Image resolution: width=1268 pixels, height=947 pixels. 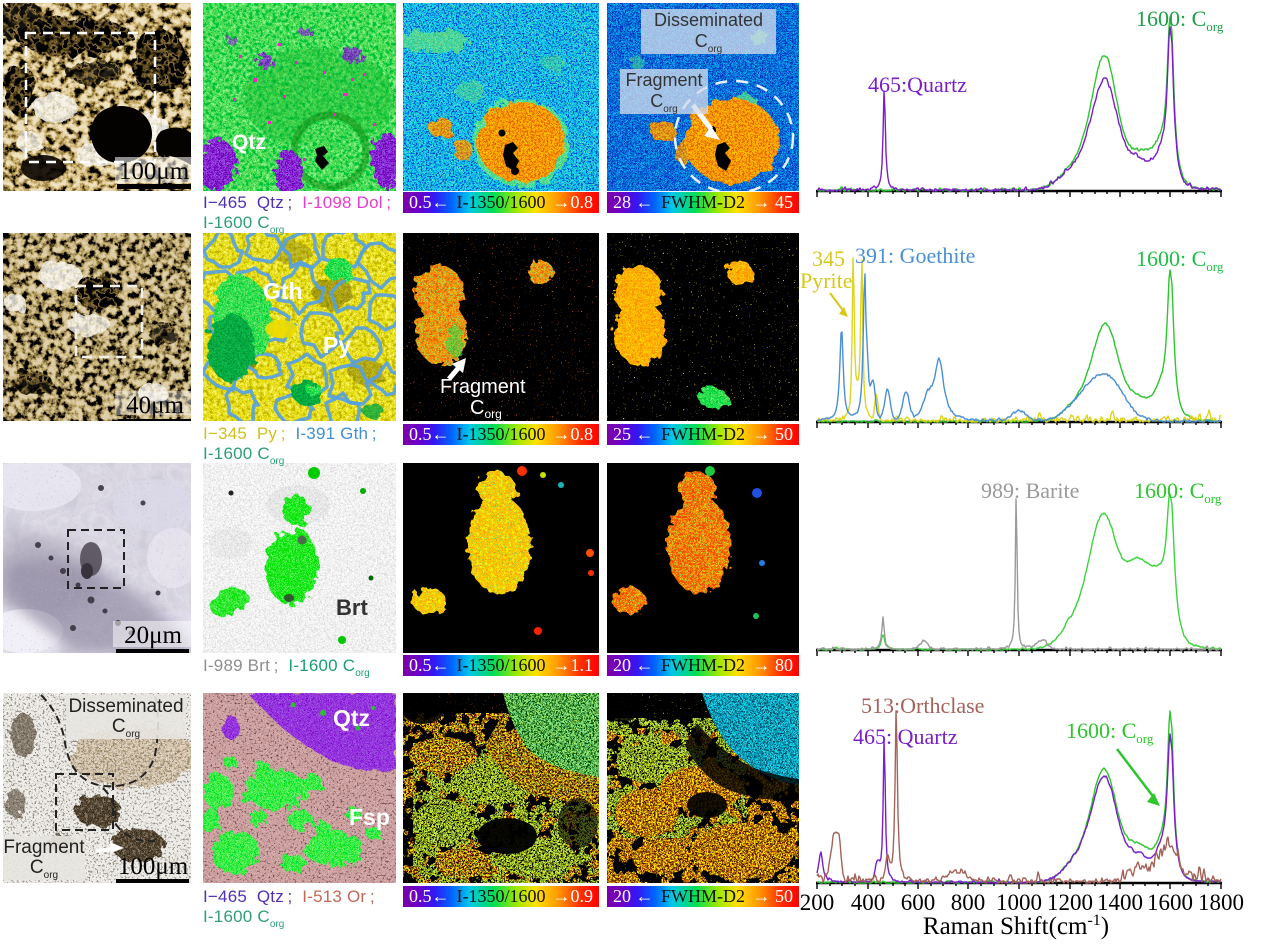 I want to click on svg-text: 200, so click(x=817, y=902).